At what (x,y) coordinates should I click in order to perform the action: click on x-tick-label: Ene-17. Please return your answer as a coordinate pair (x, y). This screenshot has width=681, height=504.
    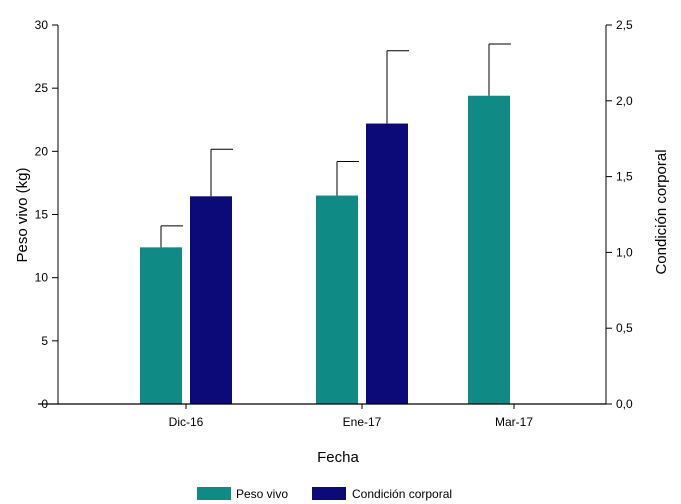
    Looking at the image, I should click on (362, 422).